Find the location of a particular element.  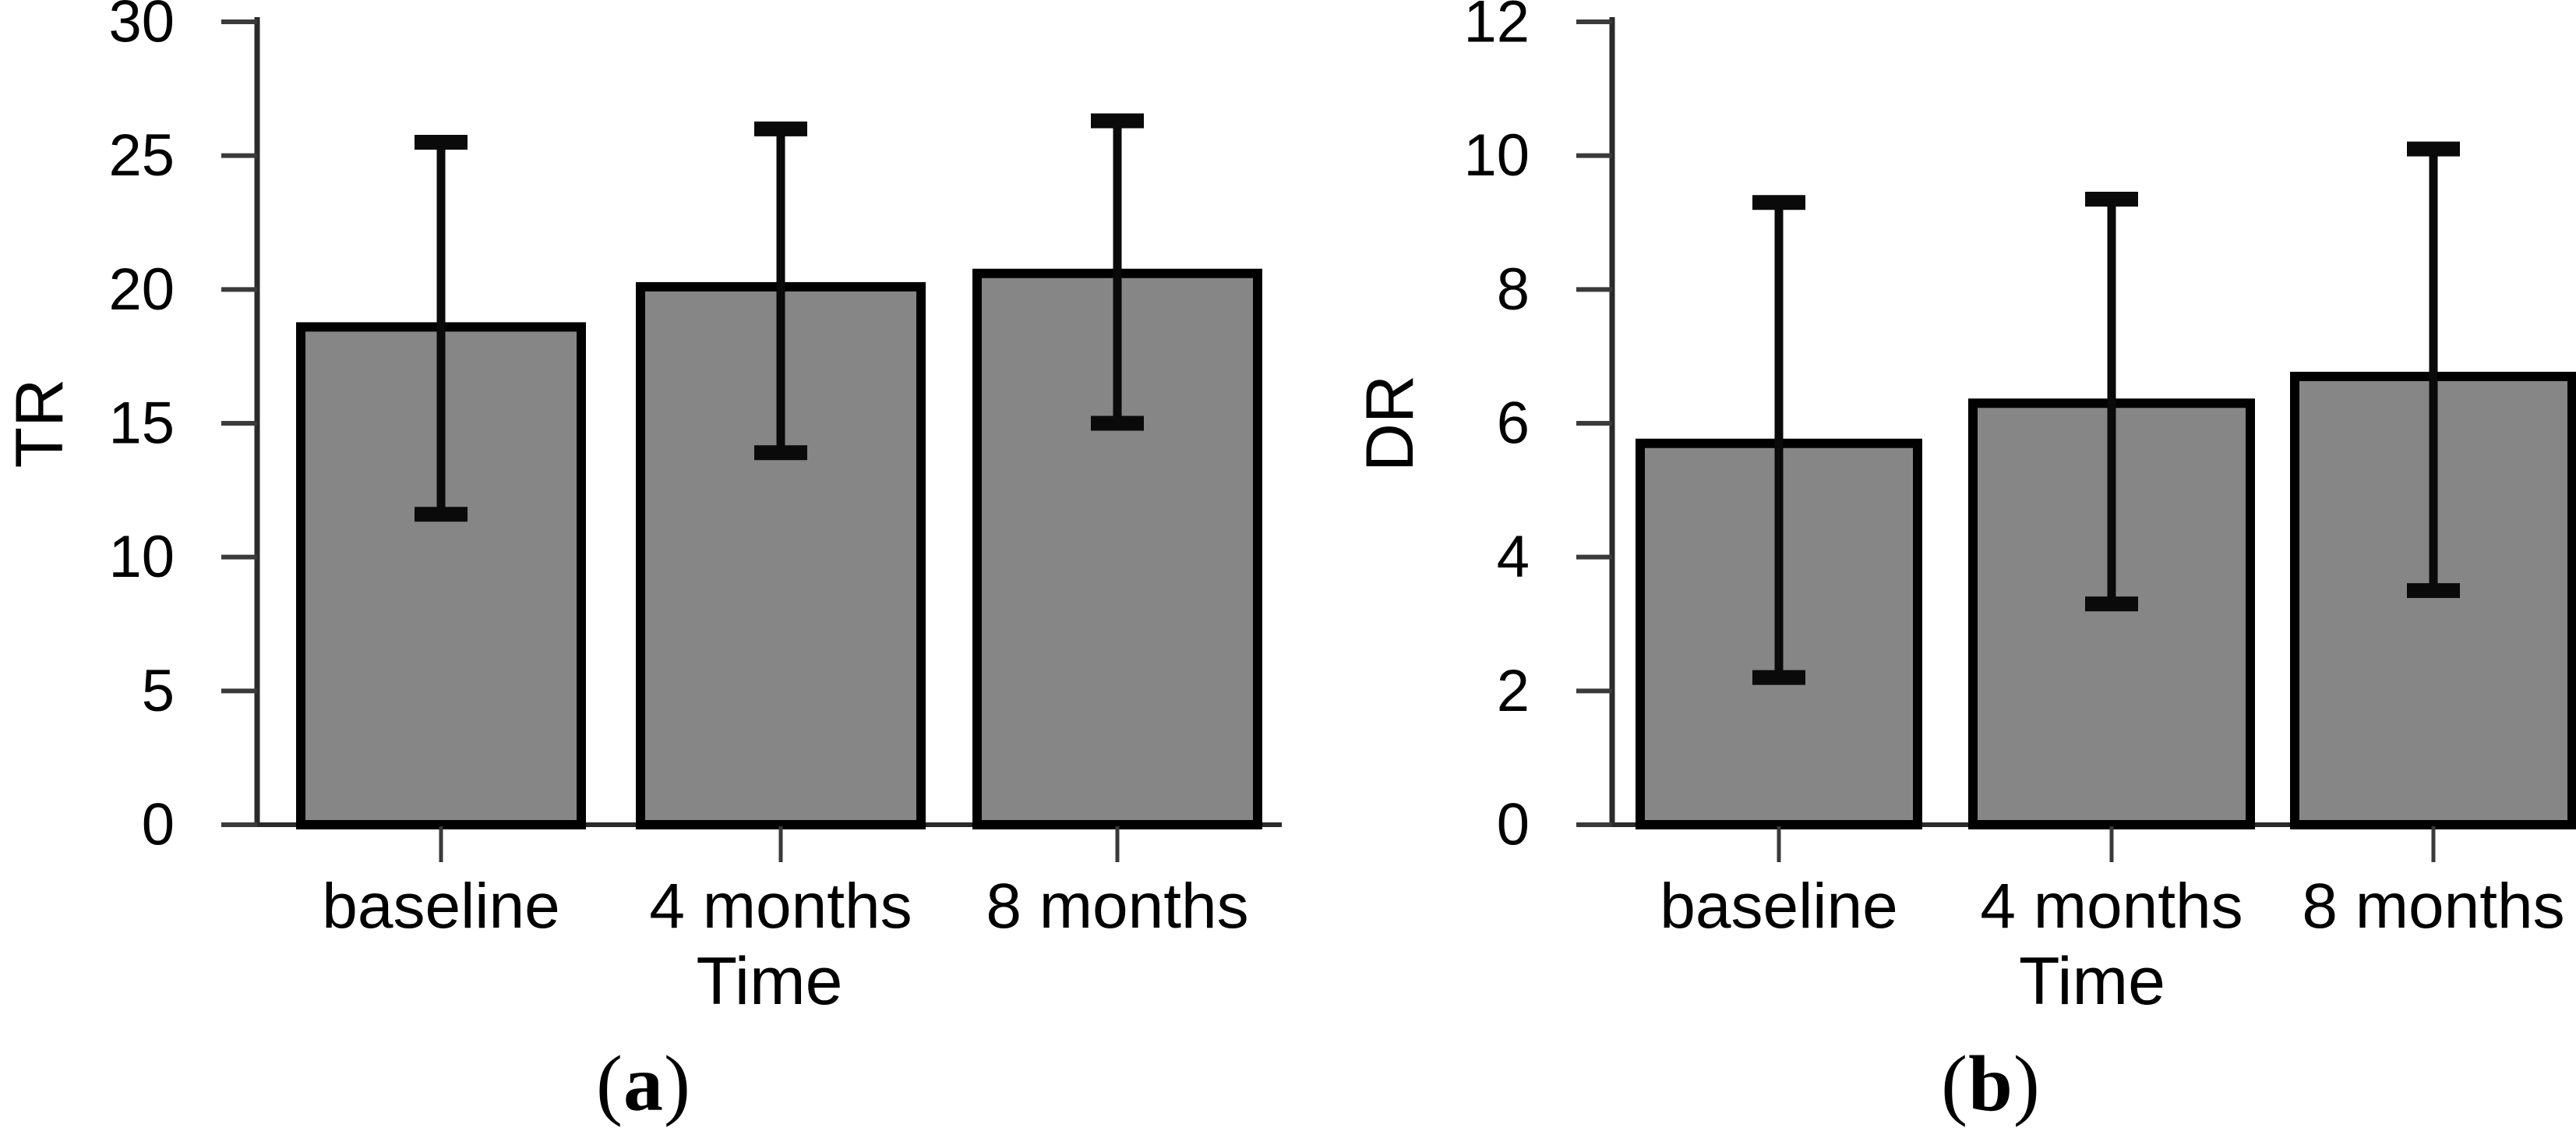

y-tick-label: 30 is located at coordinates (141, 27).